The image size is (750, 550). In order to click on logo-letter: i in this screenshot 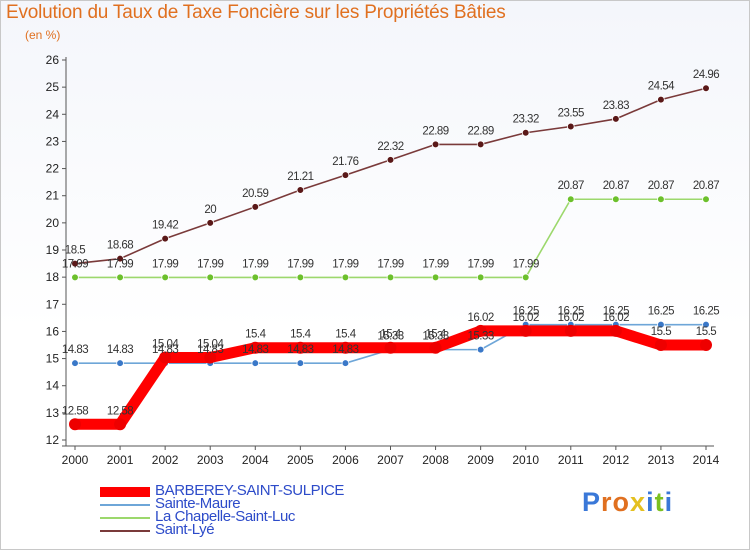, I will do `click(650, 502)`.